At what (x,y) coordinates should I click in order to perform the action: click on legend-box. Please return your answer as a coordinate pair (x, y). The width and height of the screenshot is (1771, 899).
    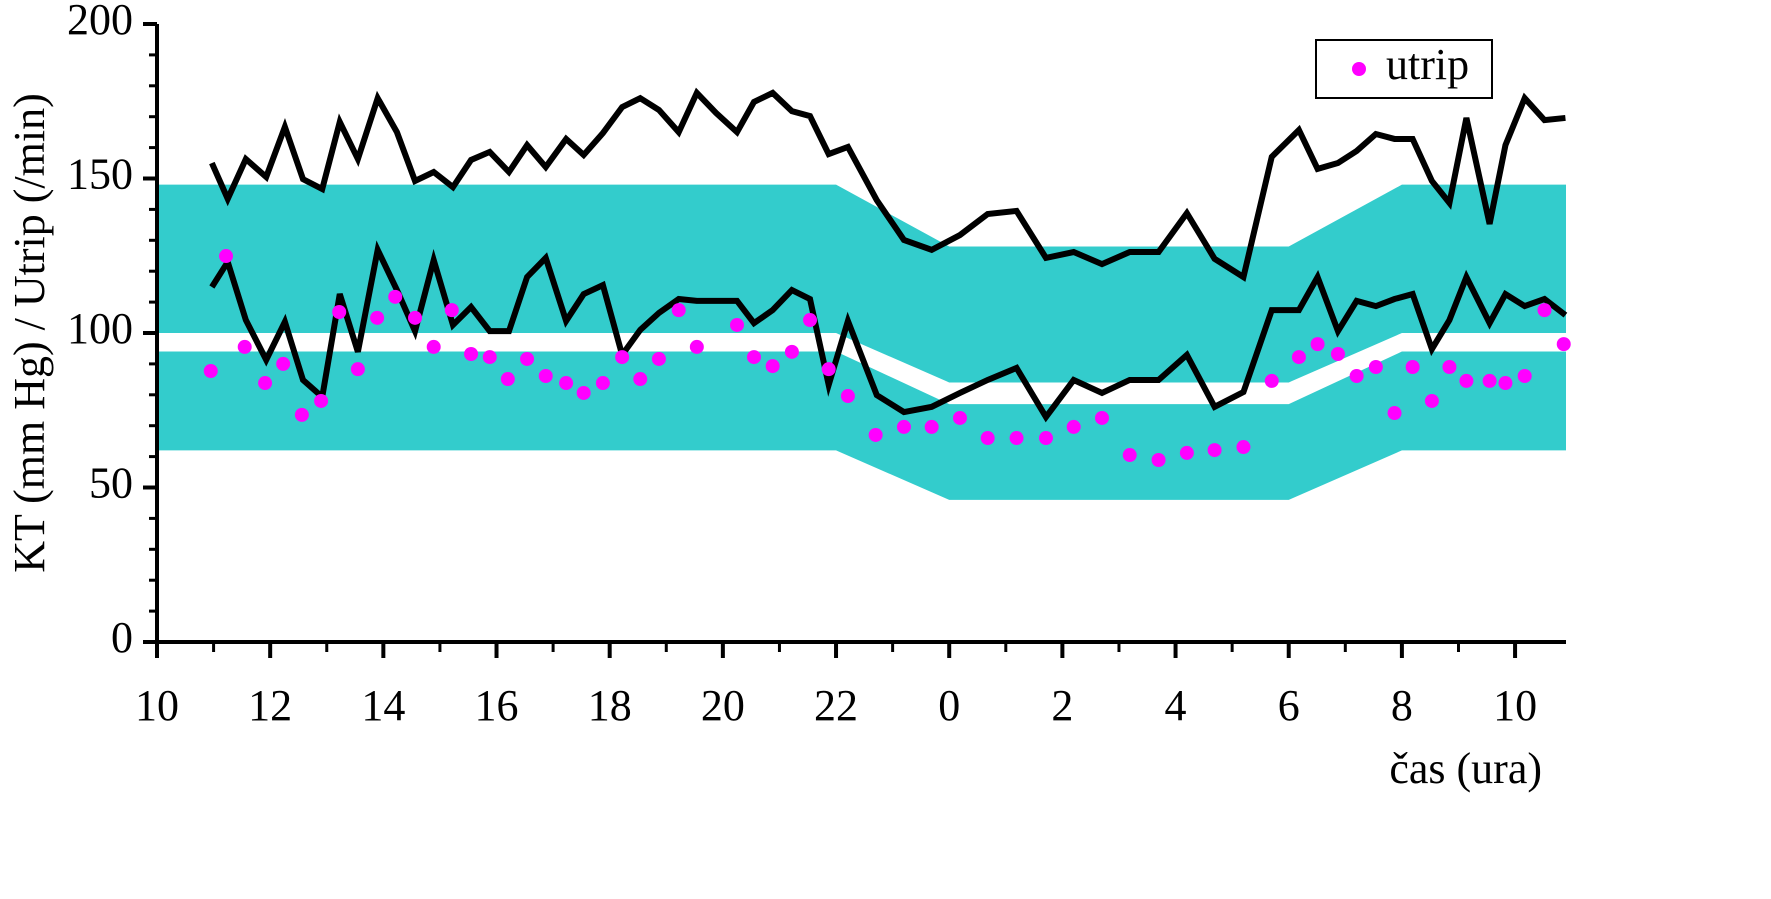
    Looking at the image, I should click on (1404, 69).